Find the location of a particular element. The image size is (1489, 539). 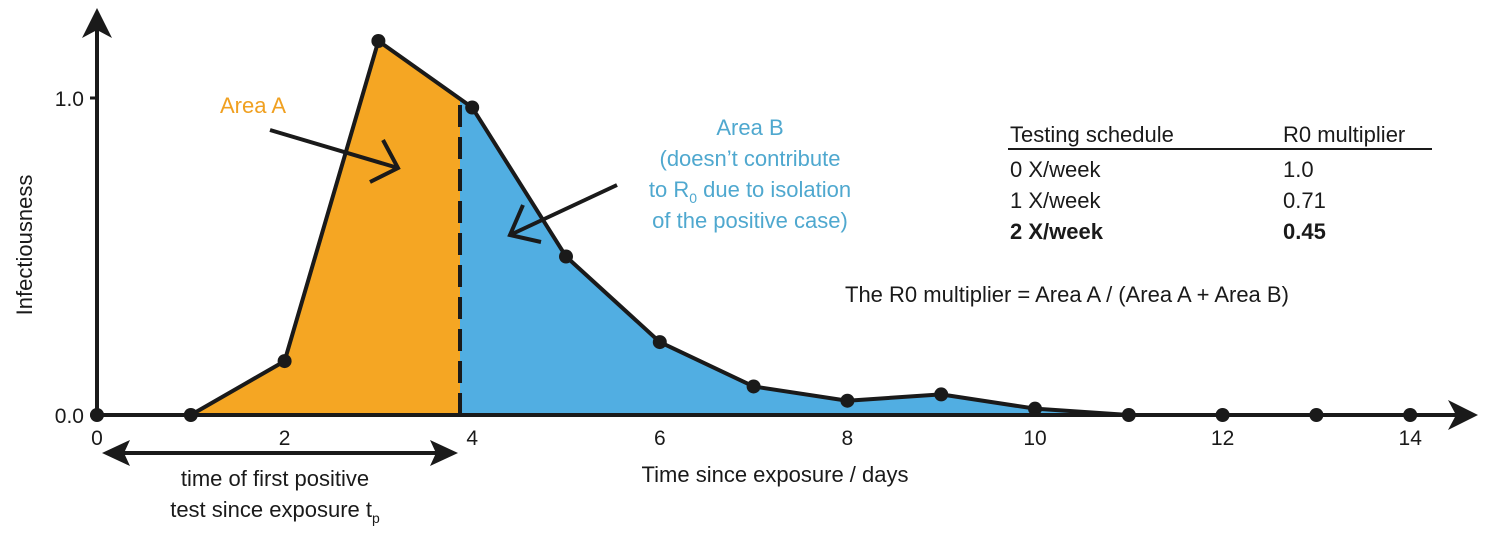

table-header: Testing schedule is located at coordinates (1092, 134).